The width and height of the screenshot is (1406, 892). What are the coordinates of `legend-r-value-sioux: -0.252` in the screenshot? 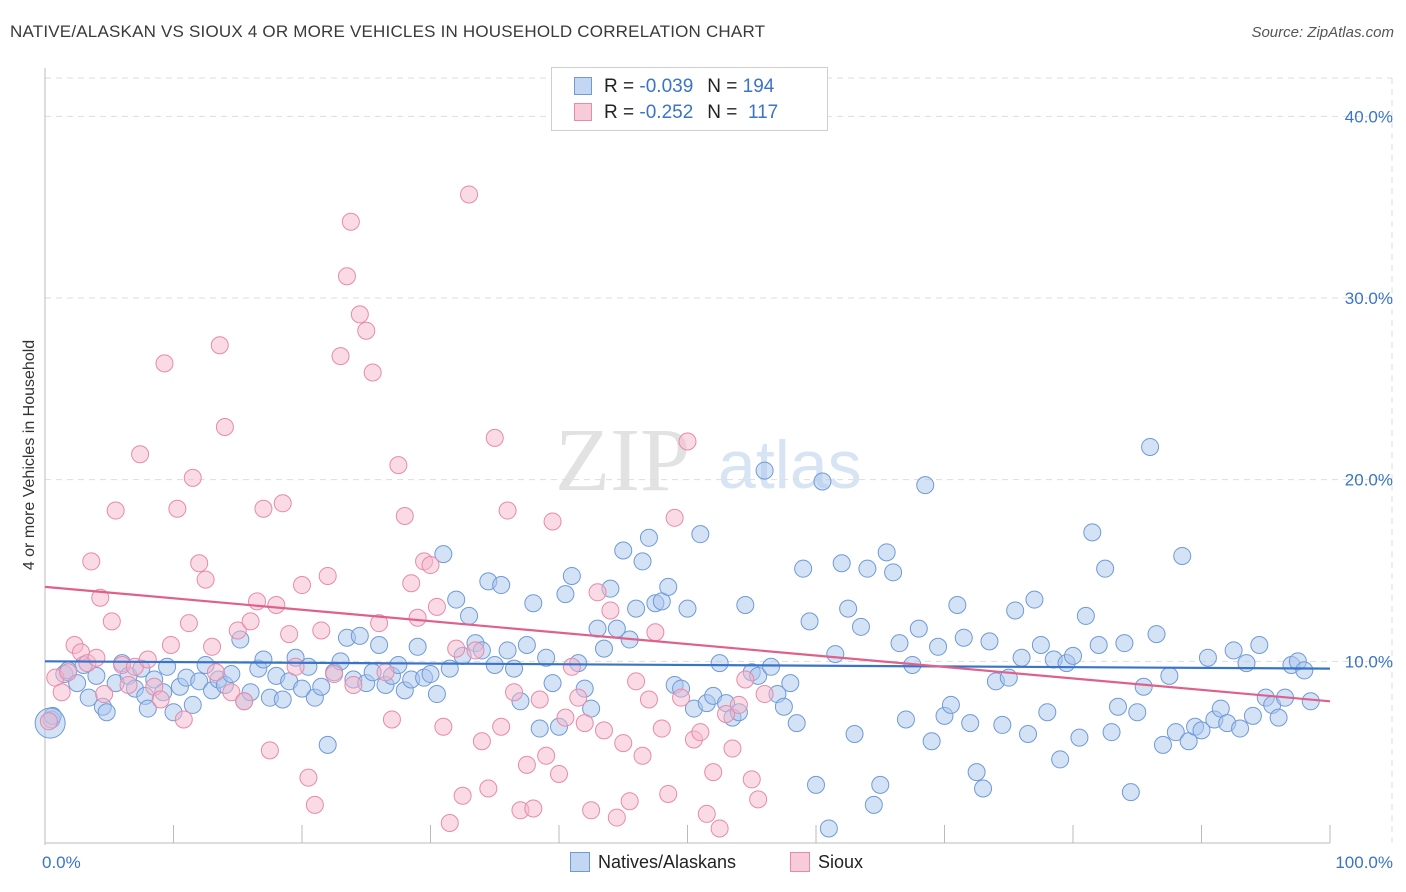 It's located at (666, 112).